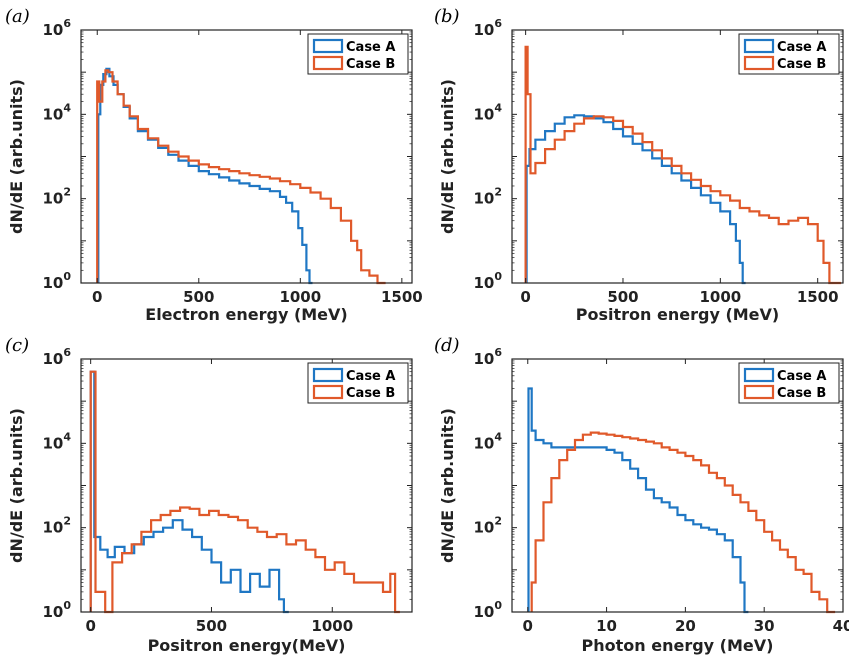 This screenshot has width=849, height=667. Describe the element at coordinates (17, 16) in the screenshot. I see `panel-label: (a)` at that location.